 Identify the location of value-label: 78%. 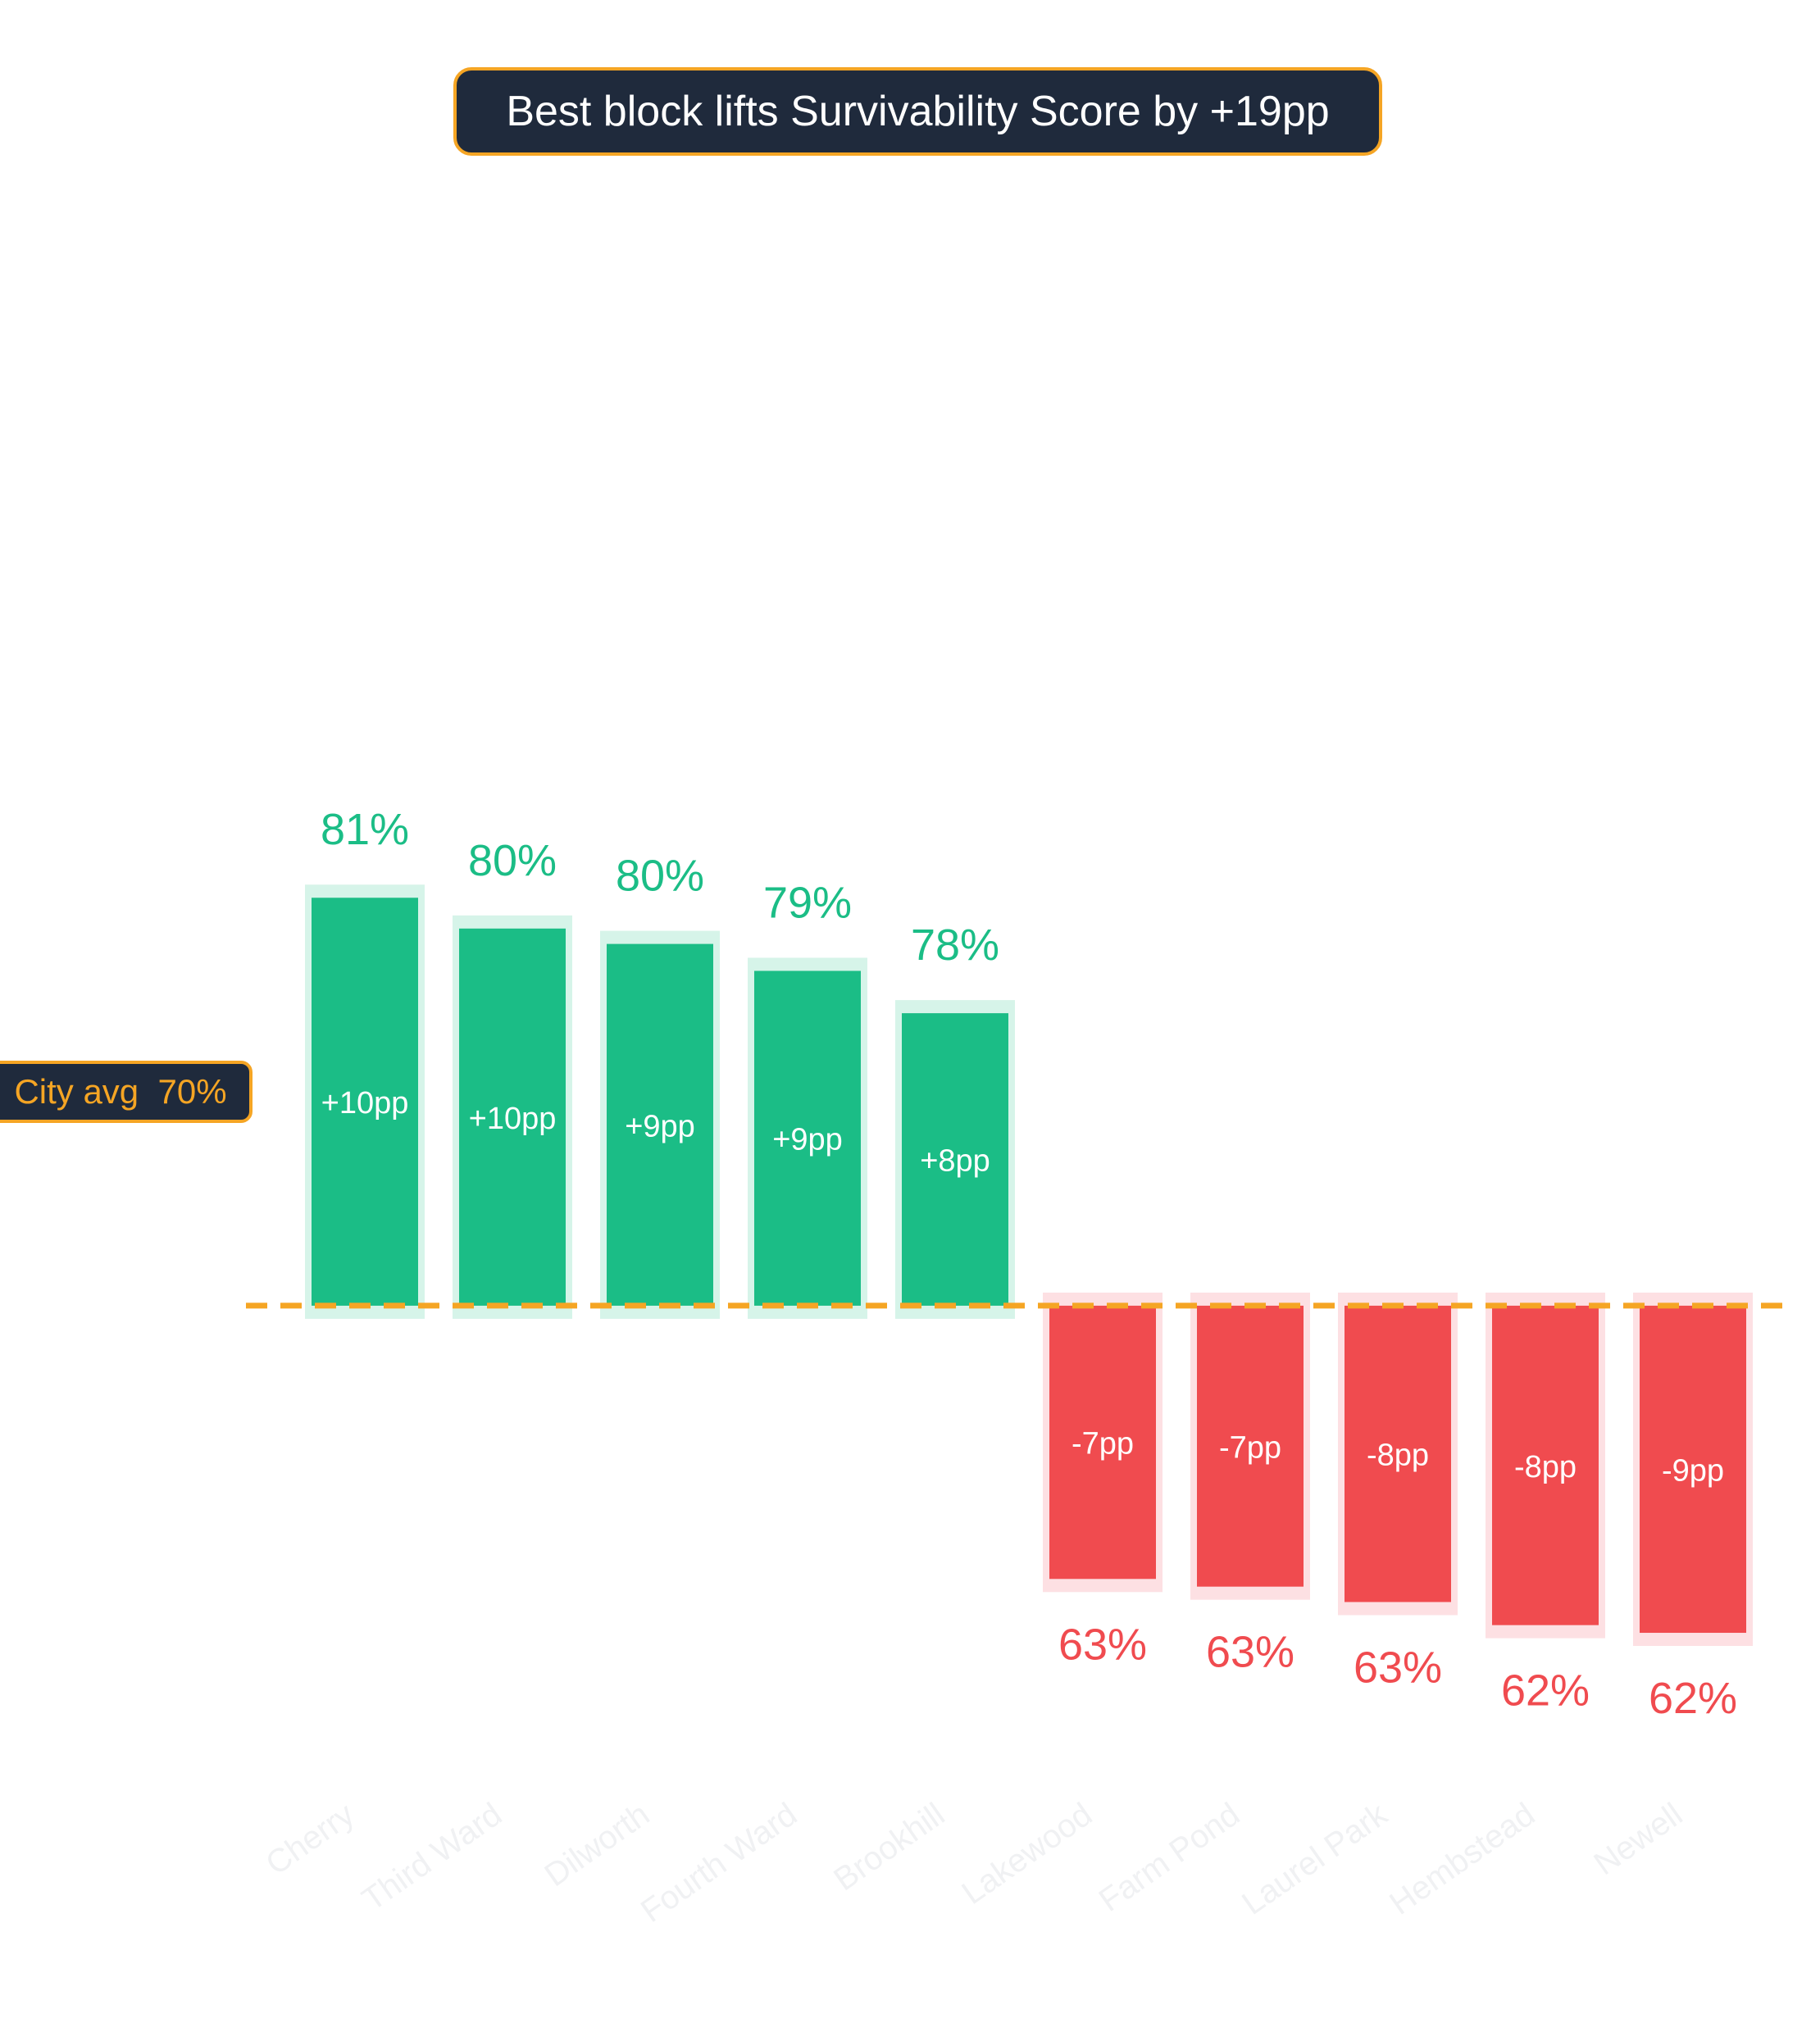
(955, 945).